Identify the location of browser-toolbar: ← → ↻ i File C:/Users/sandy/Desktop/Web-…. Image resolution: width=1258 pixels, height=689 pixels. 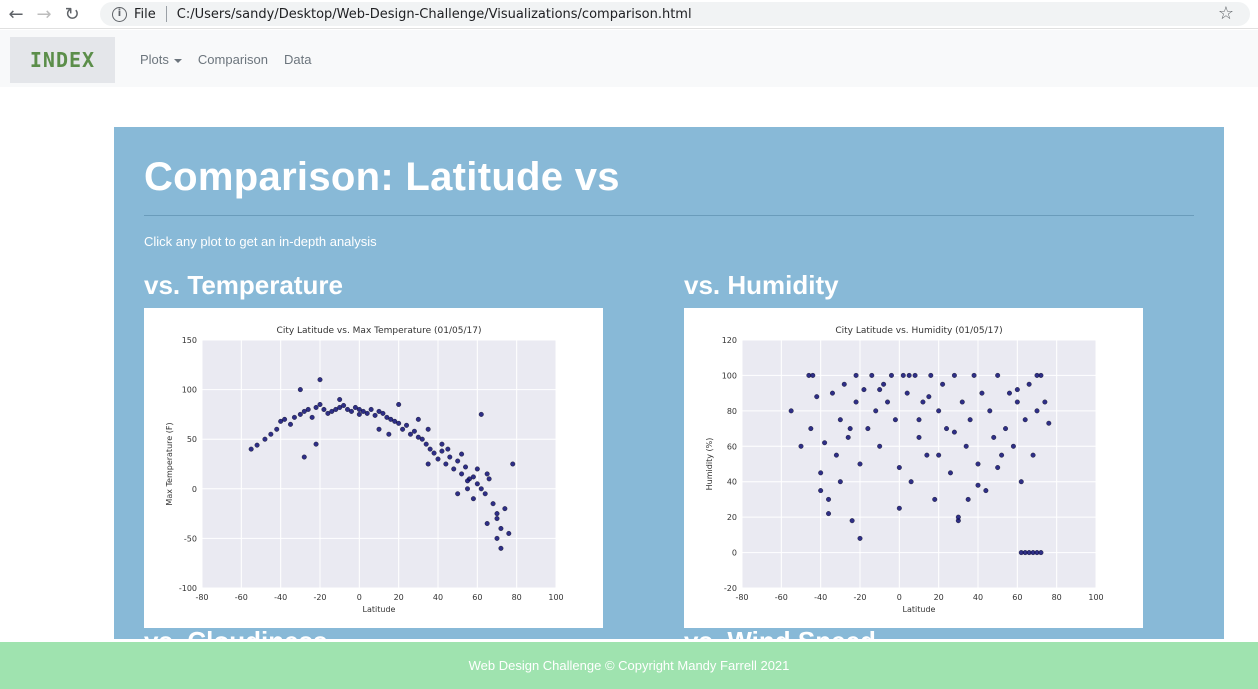
(629, 14).